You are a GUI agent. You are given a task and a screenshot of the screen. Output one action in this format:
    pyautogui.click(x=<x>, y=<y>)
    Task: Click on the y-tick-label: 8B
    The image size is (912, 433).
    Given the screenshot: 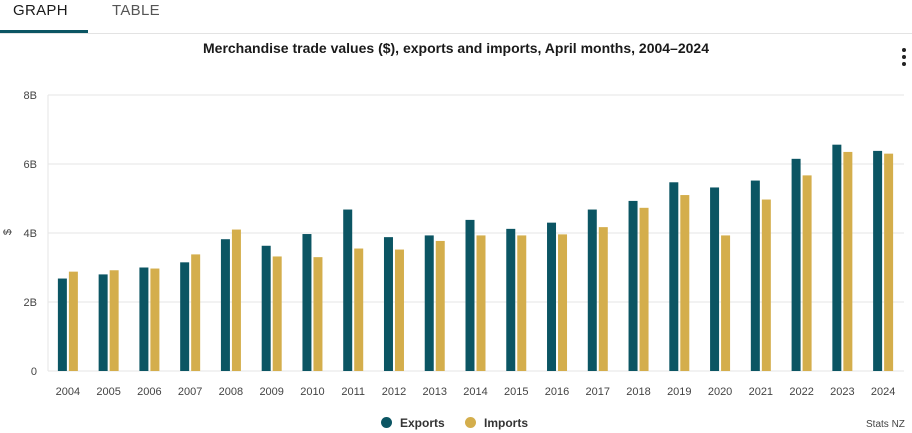 What is the action you would take?
    pyautogui.click(x=30, y=96)
    